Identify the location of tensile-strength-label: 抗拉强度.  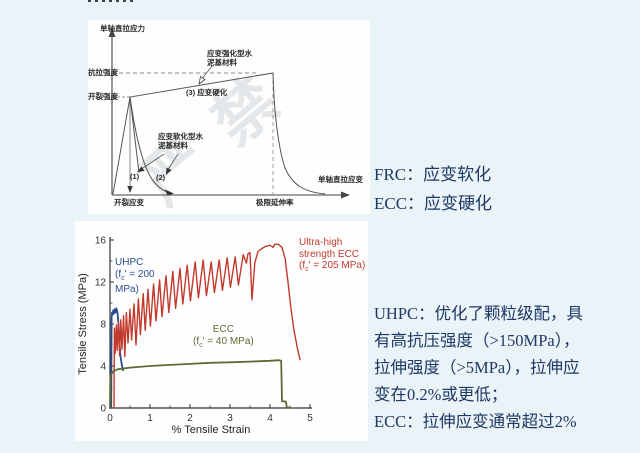
(103, 72).